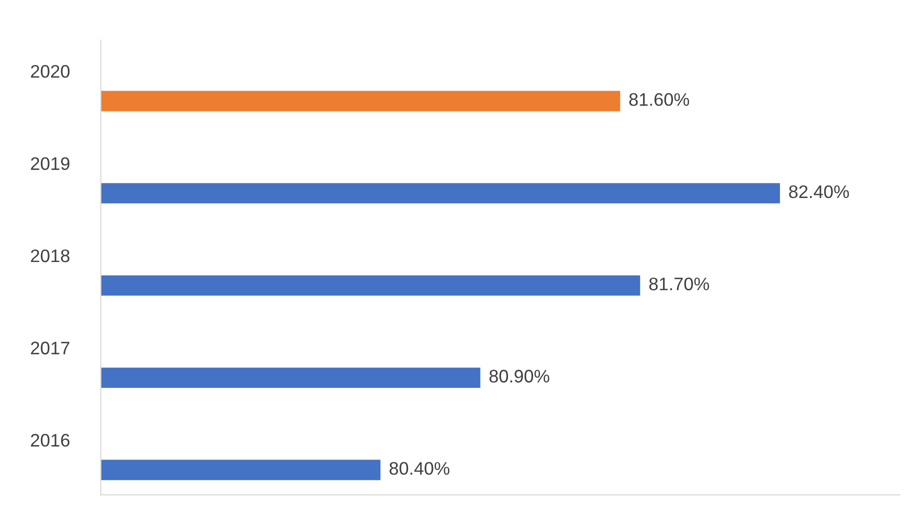  Describe the element at coordinates (50, 348) in the screenshot. I see `y-tick-label: 2017` at that location.